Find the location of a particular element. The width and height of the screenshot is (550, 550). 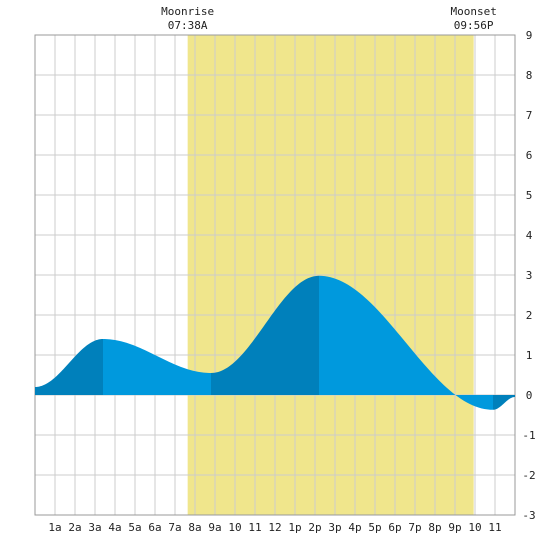

y-tick-label: 5 is located at coordinates (529, 195).